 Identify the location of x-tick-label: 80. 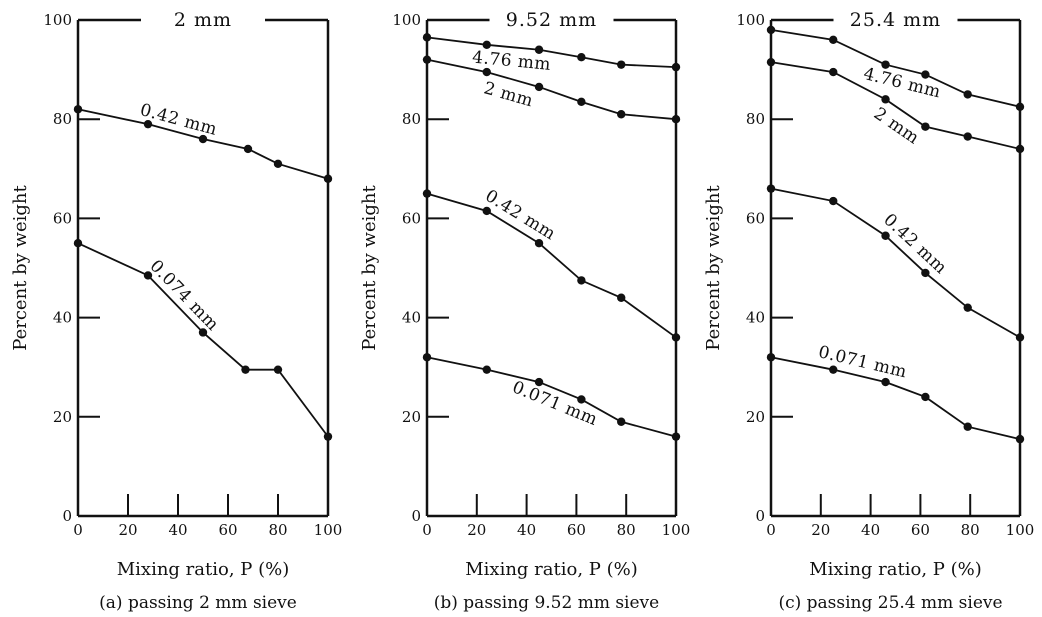
(277, 530).